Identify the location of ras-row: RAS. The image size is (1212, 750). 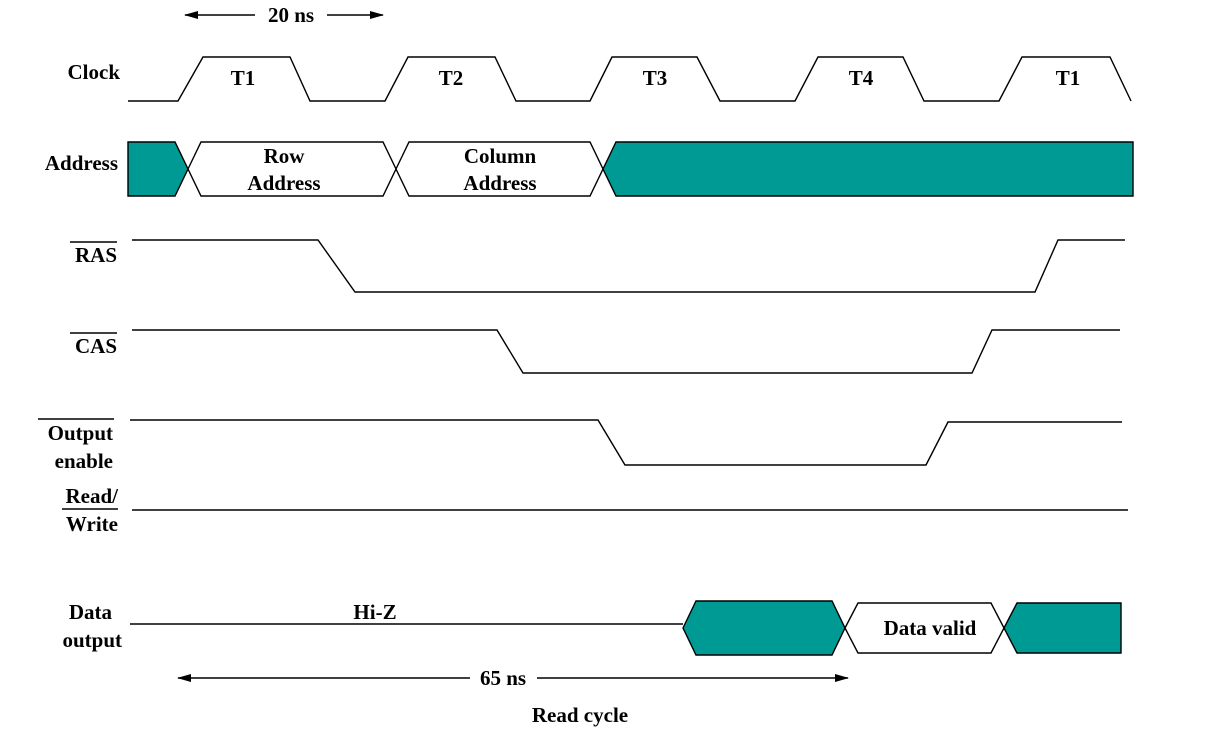
(597, 266).